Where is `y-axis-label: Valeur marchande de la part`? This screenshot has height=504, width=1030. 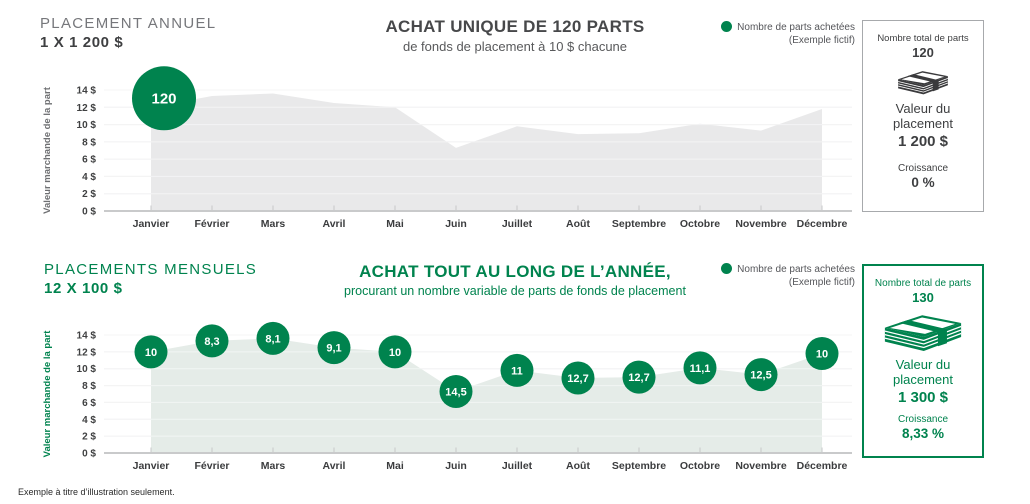 y-axis-label: Valeur marchande de la part is located at coordinates (47, 394).